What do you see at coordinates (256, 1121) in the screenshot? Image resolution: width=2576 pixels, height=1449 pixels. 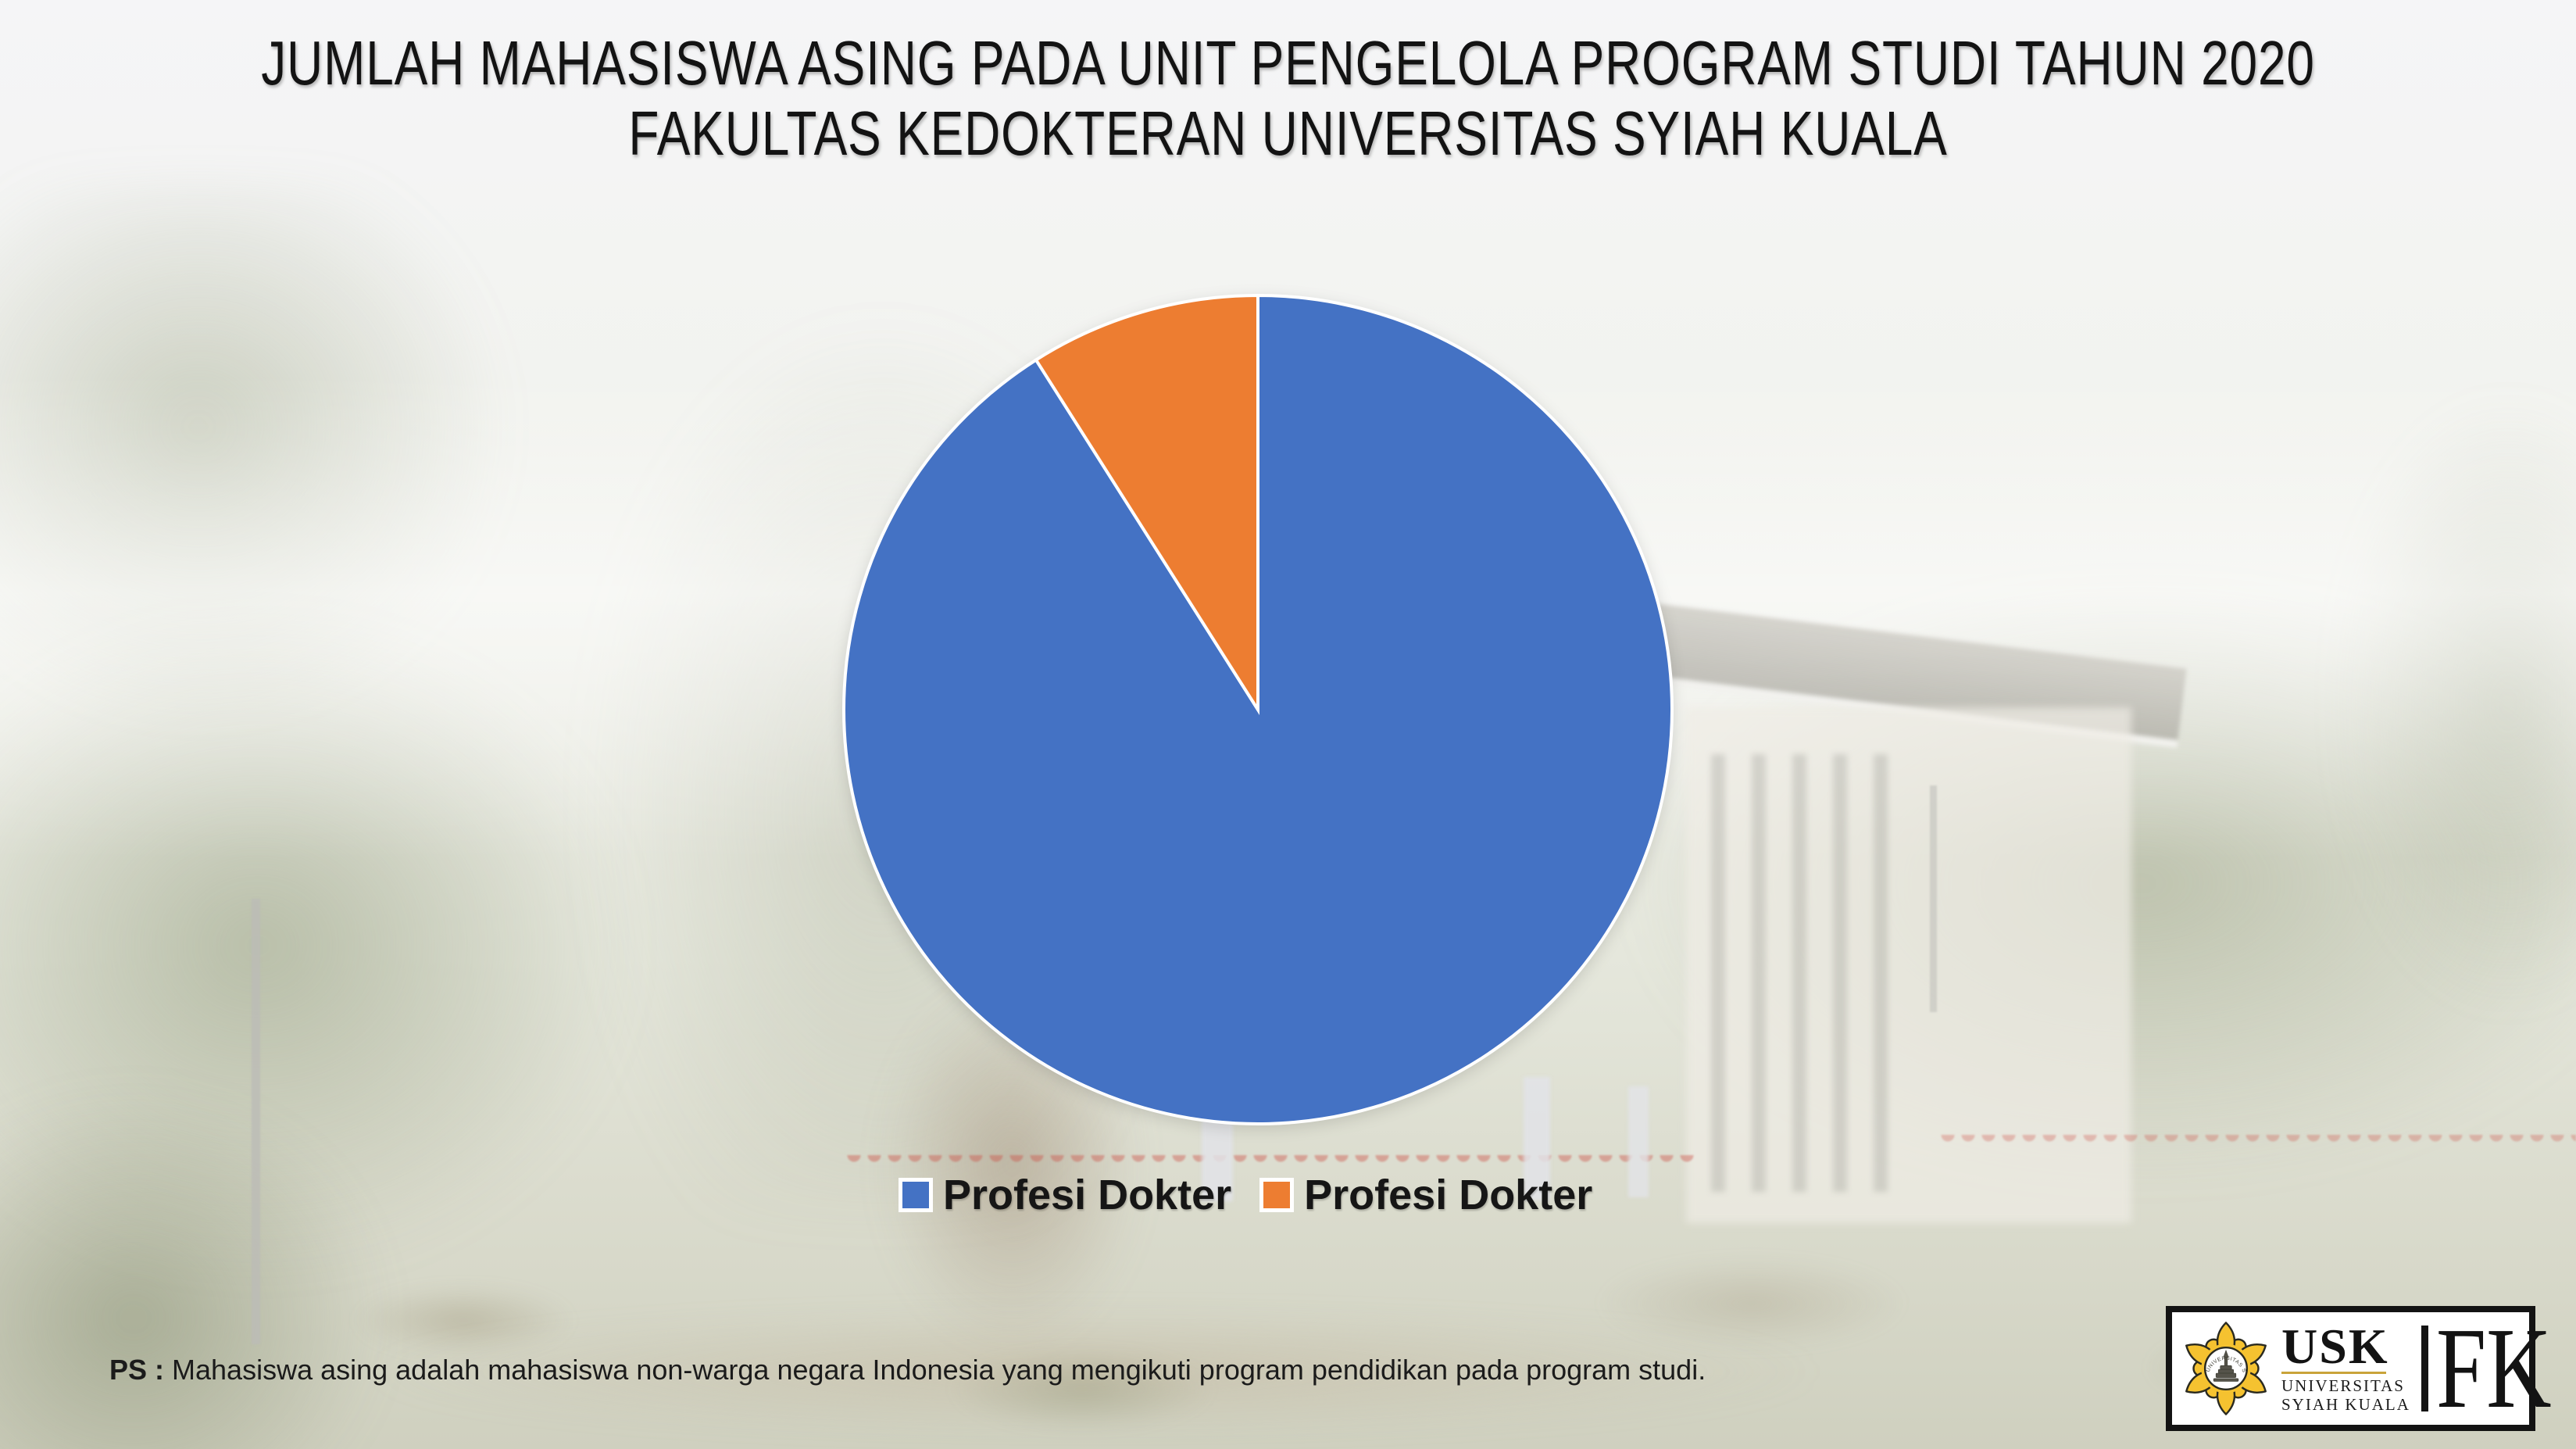 I see `background-flagpole` at bounding box center [256, 1121].